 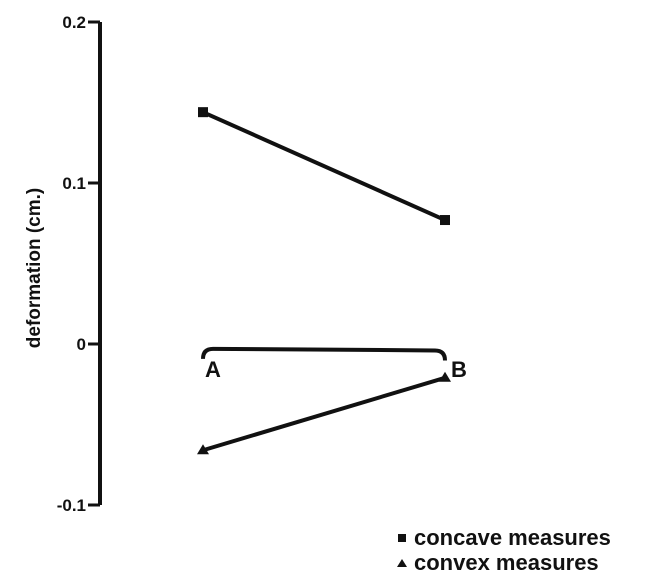 What do you see at coordinates (459, 369) in the screenshot?
I see `category-label-b: B` at bounding box center [459, 369].